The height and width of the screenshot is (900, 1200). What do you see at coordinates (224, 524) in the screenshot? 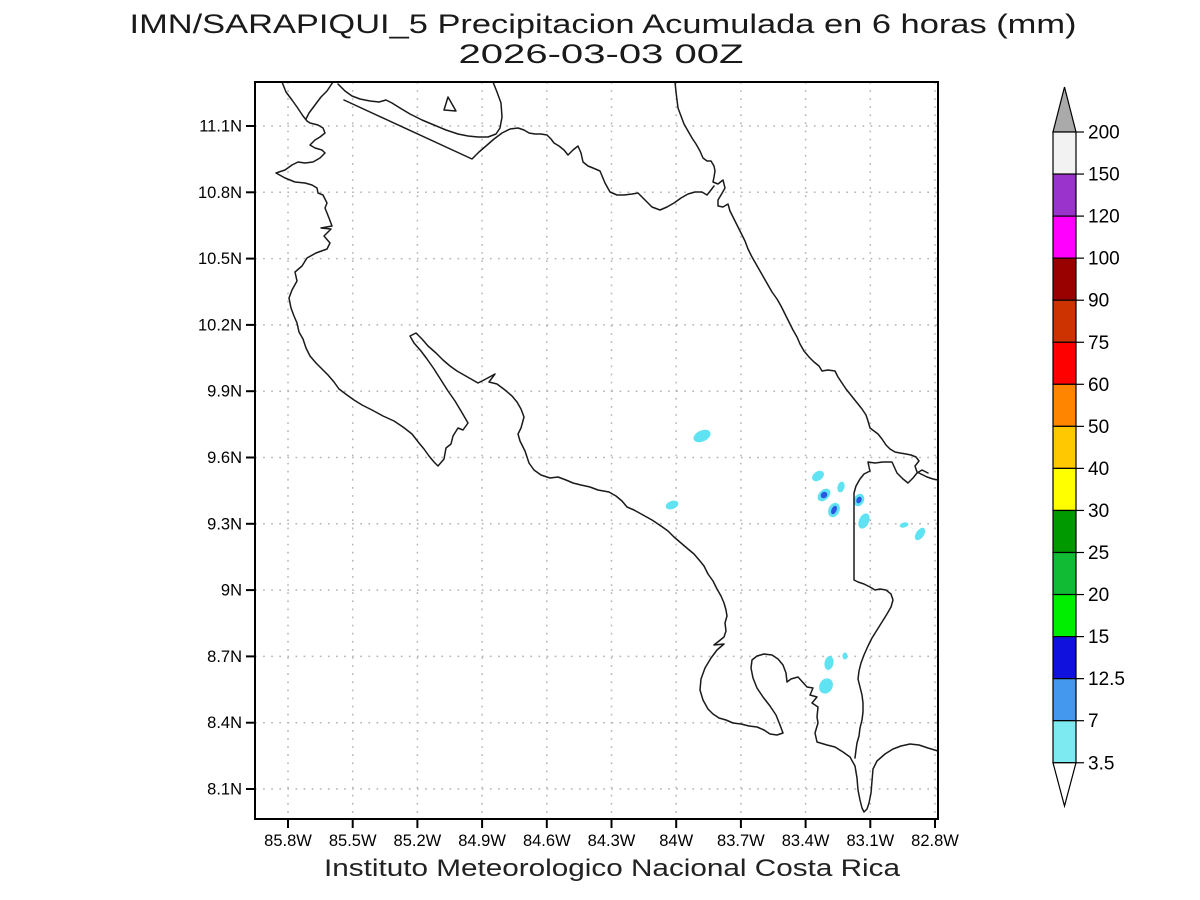
I see `y-axis-label: 9.3N` at bounding box center [224, 524].